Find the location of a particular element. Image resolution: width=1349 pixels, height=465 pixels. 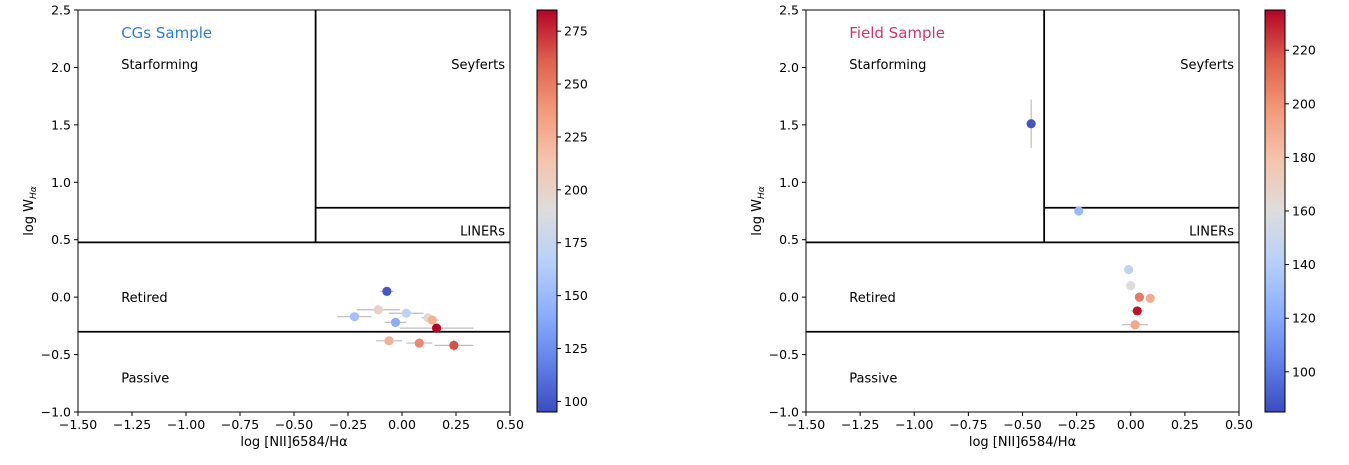

colorbar-tick-label: 140 is located at coordinates (1304, 264).